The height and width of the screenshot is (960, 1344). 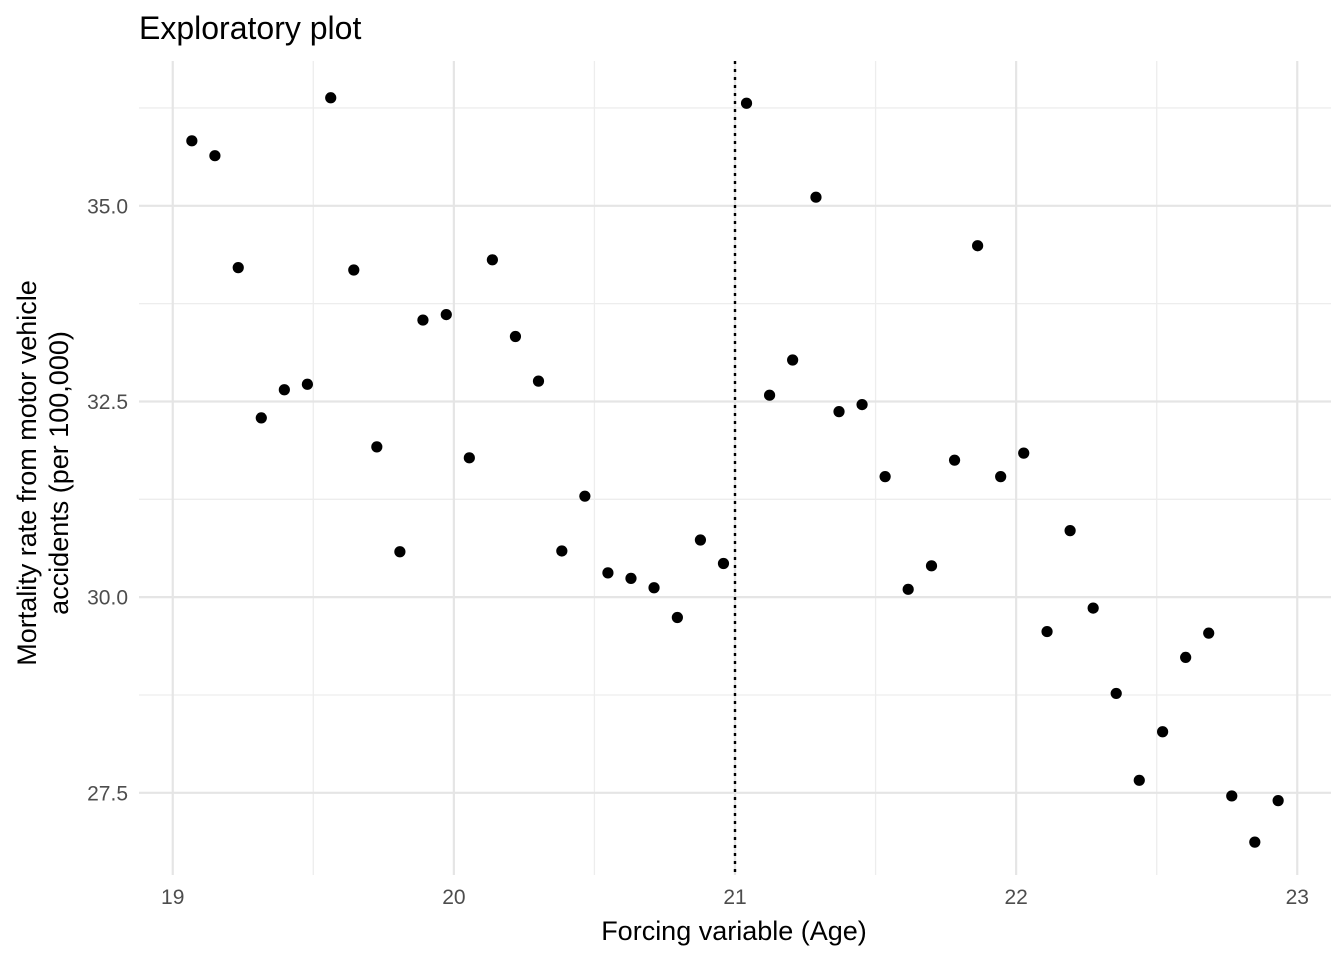 I want to click on x-tick-label: 20, so click(x=453, y=897).